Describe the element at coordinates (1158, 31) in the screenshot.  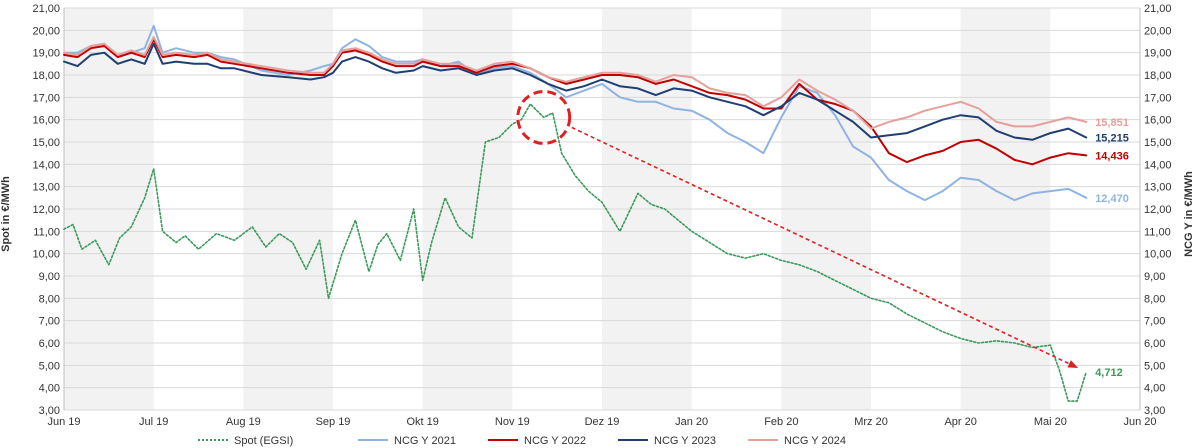
I see `right-tick-label: 20,00` at that location.